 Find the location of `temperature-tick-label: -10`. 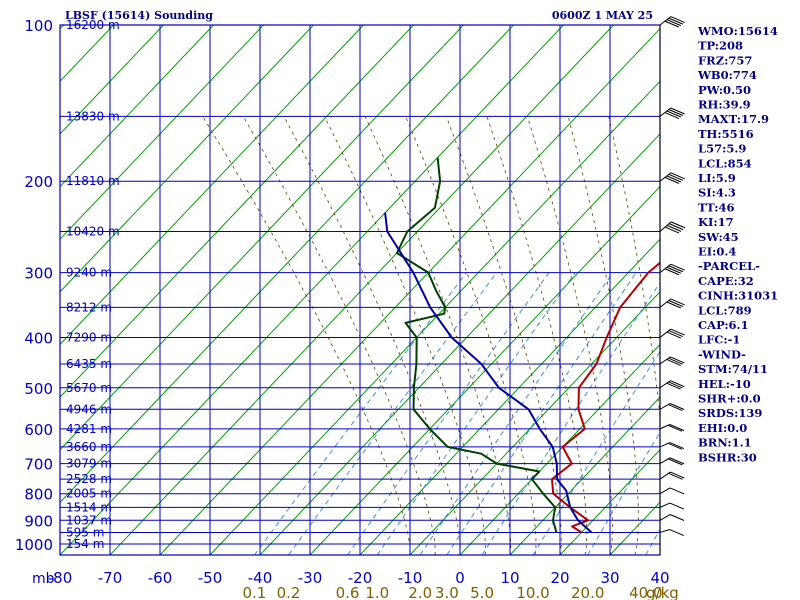

temperature-tick-label: -10 is located at coordinates (410, 578).